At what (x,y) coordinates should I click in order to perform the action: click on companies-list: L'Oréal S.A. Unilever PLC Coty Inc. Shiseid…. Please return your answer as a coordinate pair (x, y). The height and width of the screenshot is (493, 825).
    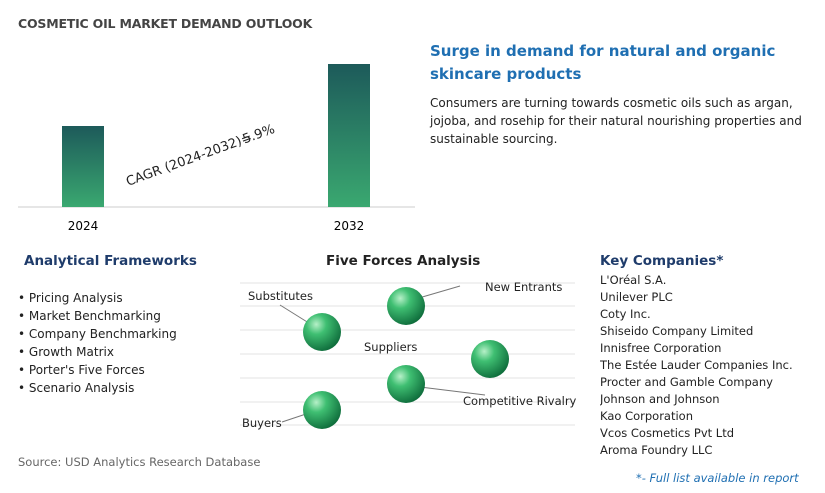
    Looking at the image, I should click on (705, 370).